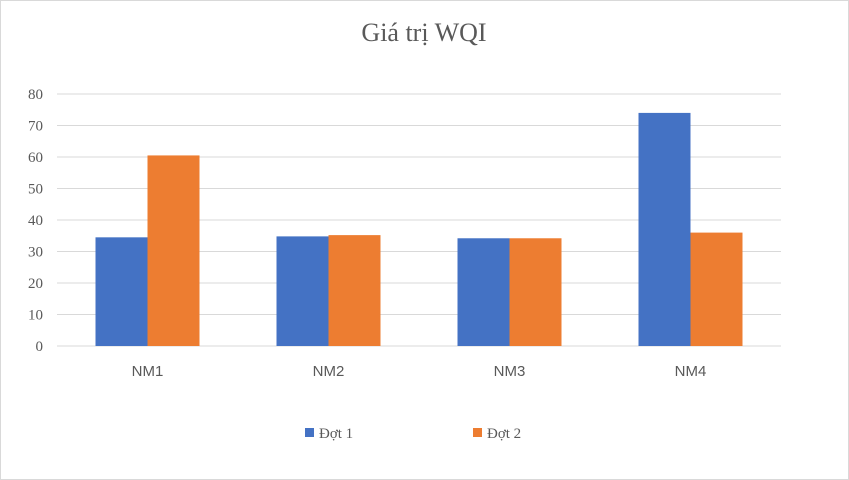 The width and height of the screenshot is (849, 480). Describe the element at coordinates (35, 253) in the screenshot. I see `y-tick-label: 30` at that location.